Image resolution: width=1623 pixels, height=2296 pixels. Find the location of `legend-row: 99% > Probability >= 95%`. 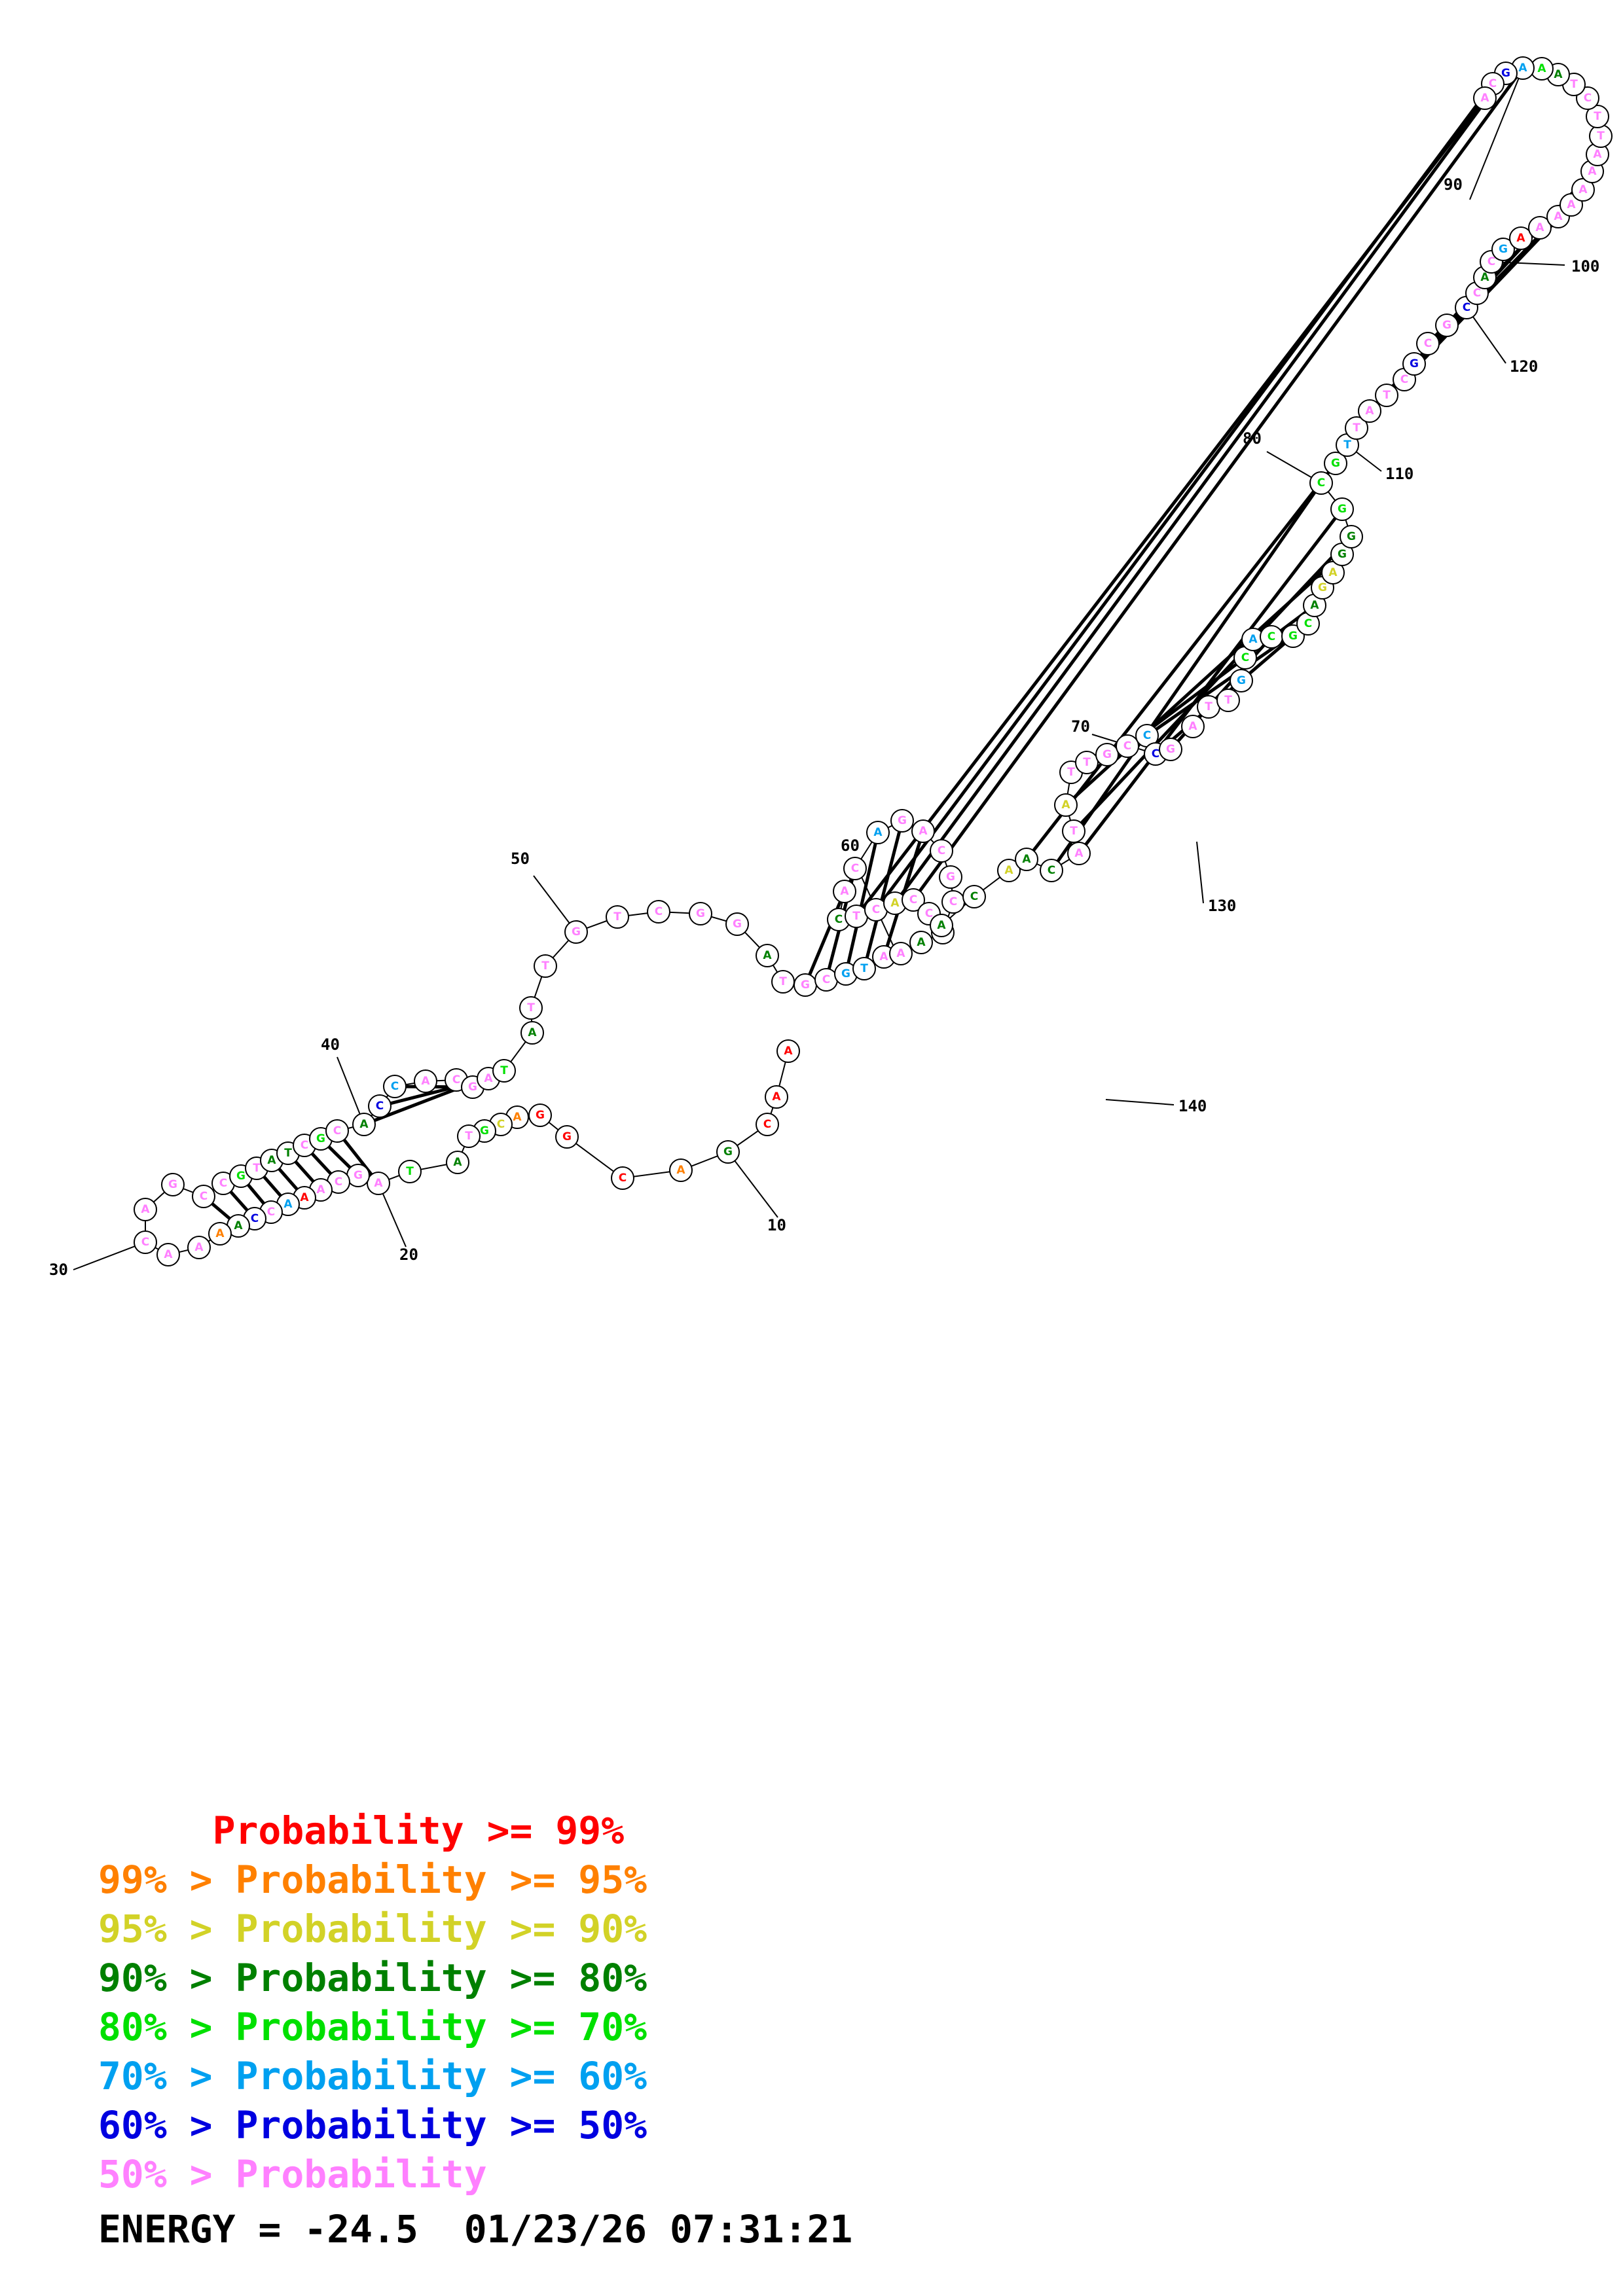

legend-row: 99% > Probability >= 95% is located at coordinates (372, 1881).